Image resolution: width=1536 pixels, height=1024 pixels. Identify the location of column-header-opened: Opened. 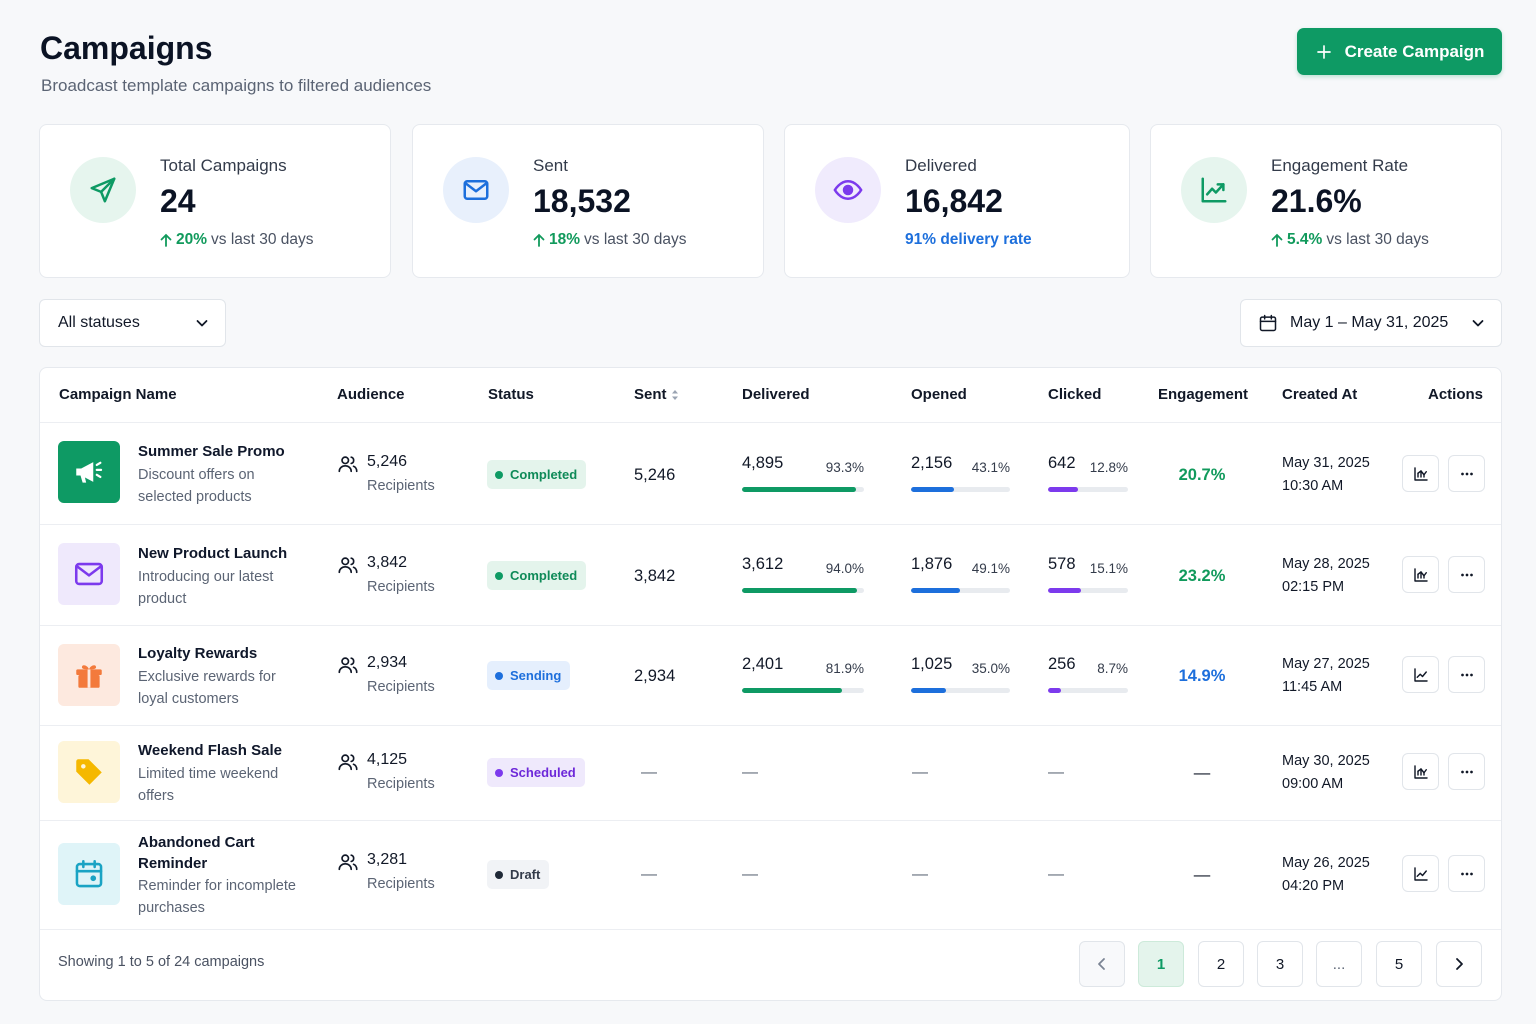
(939, 394).